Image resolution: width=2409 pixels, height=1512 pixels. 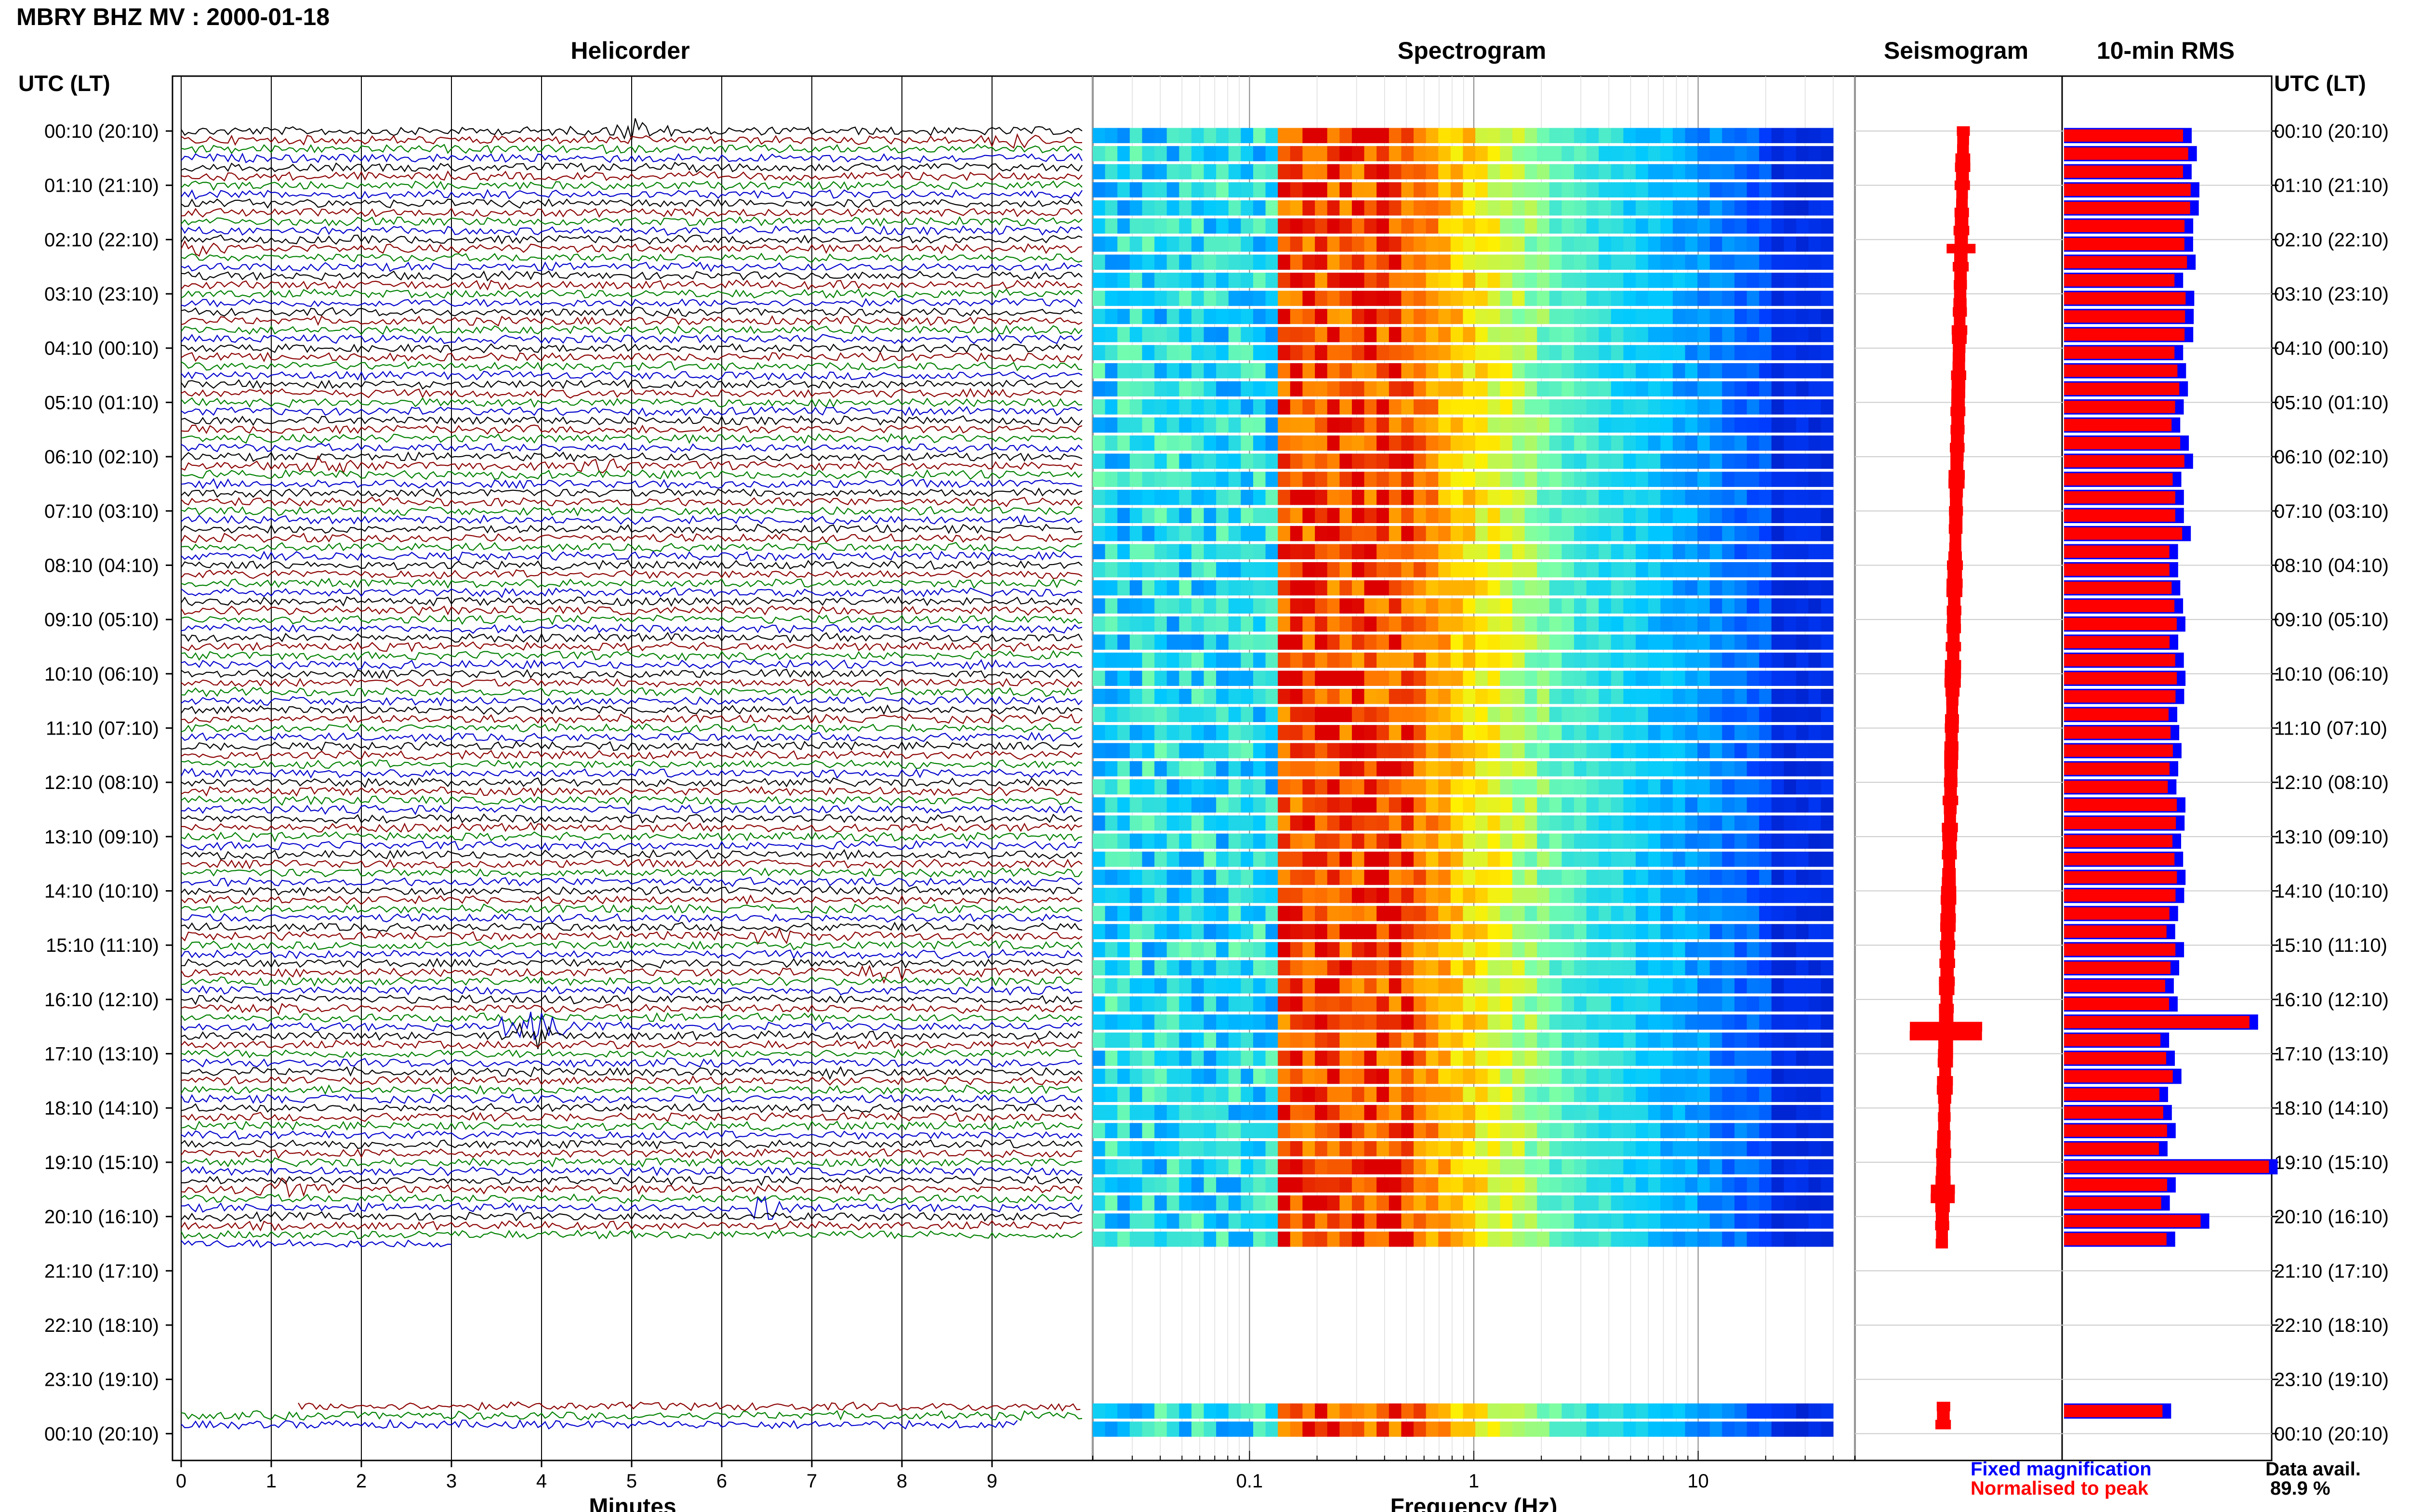 I want to click on rms-frame, so click(x=2167, y=768).